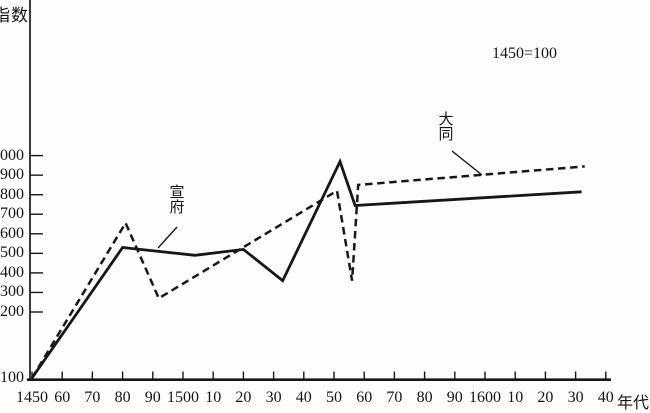 This screenshot has width=650, height=413. Describe the element at coordinates (12, 214) in the screenshot. I see `y-tick-label: 700` at that location.